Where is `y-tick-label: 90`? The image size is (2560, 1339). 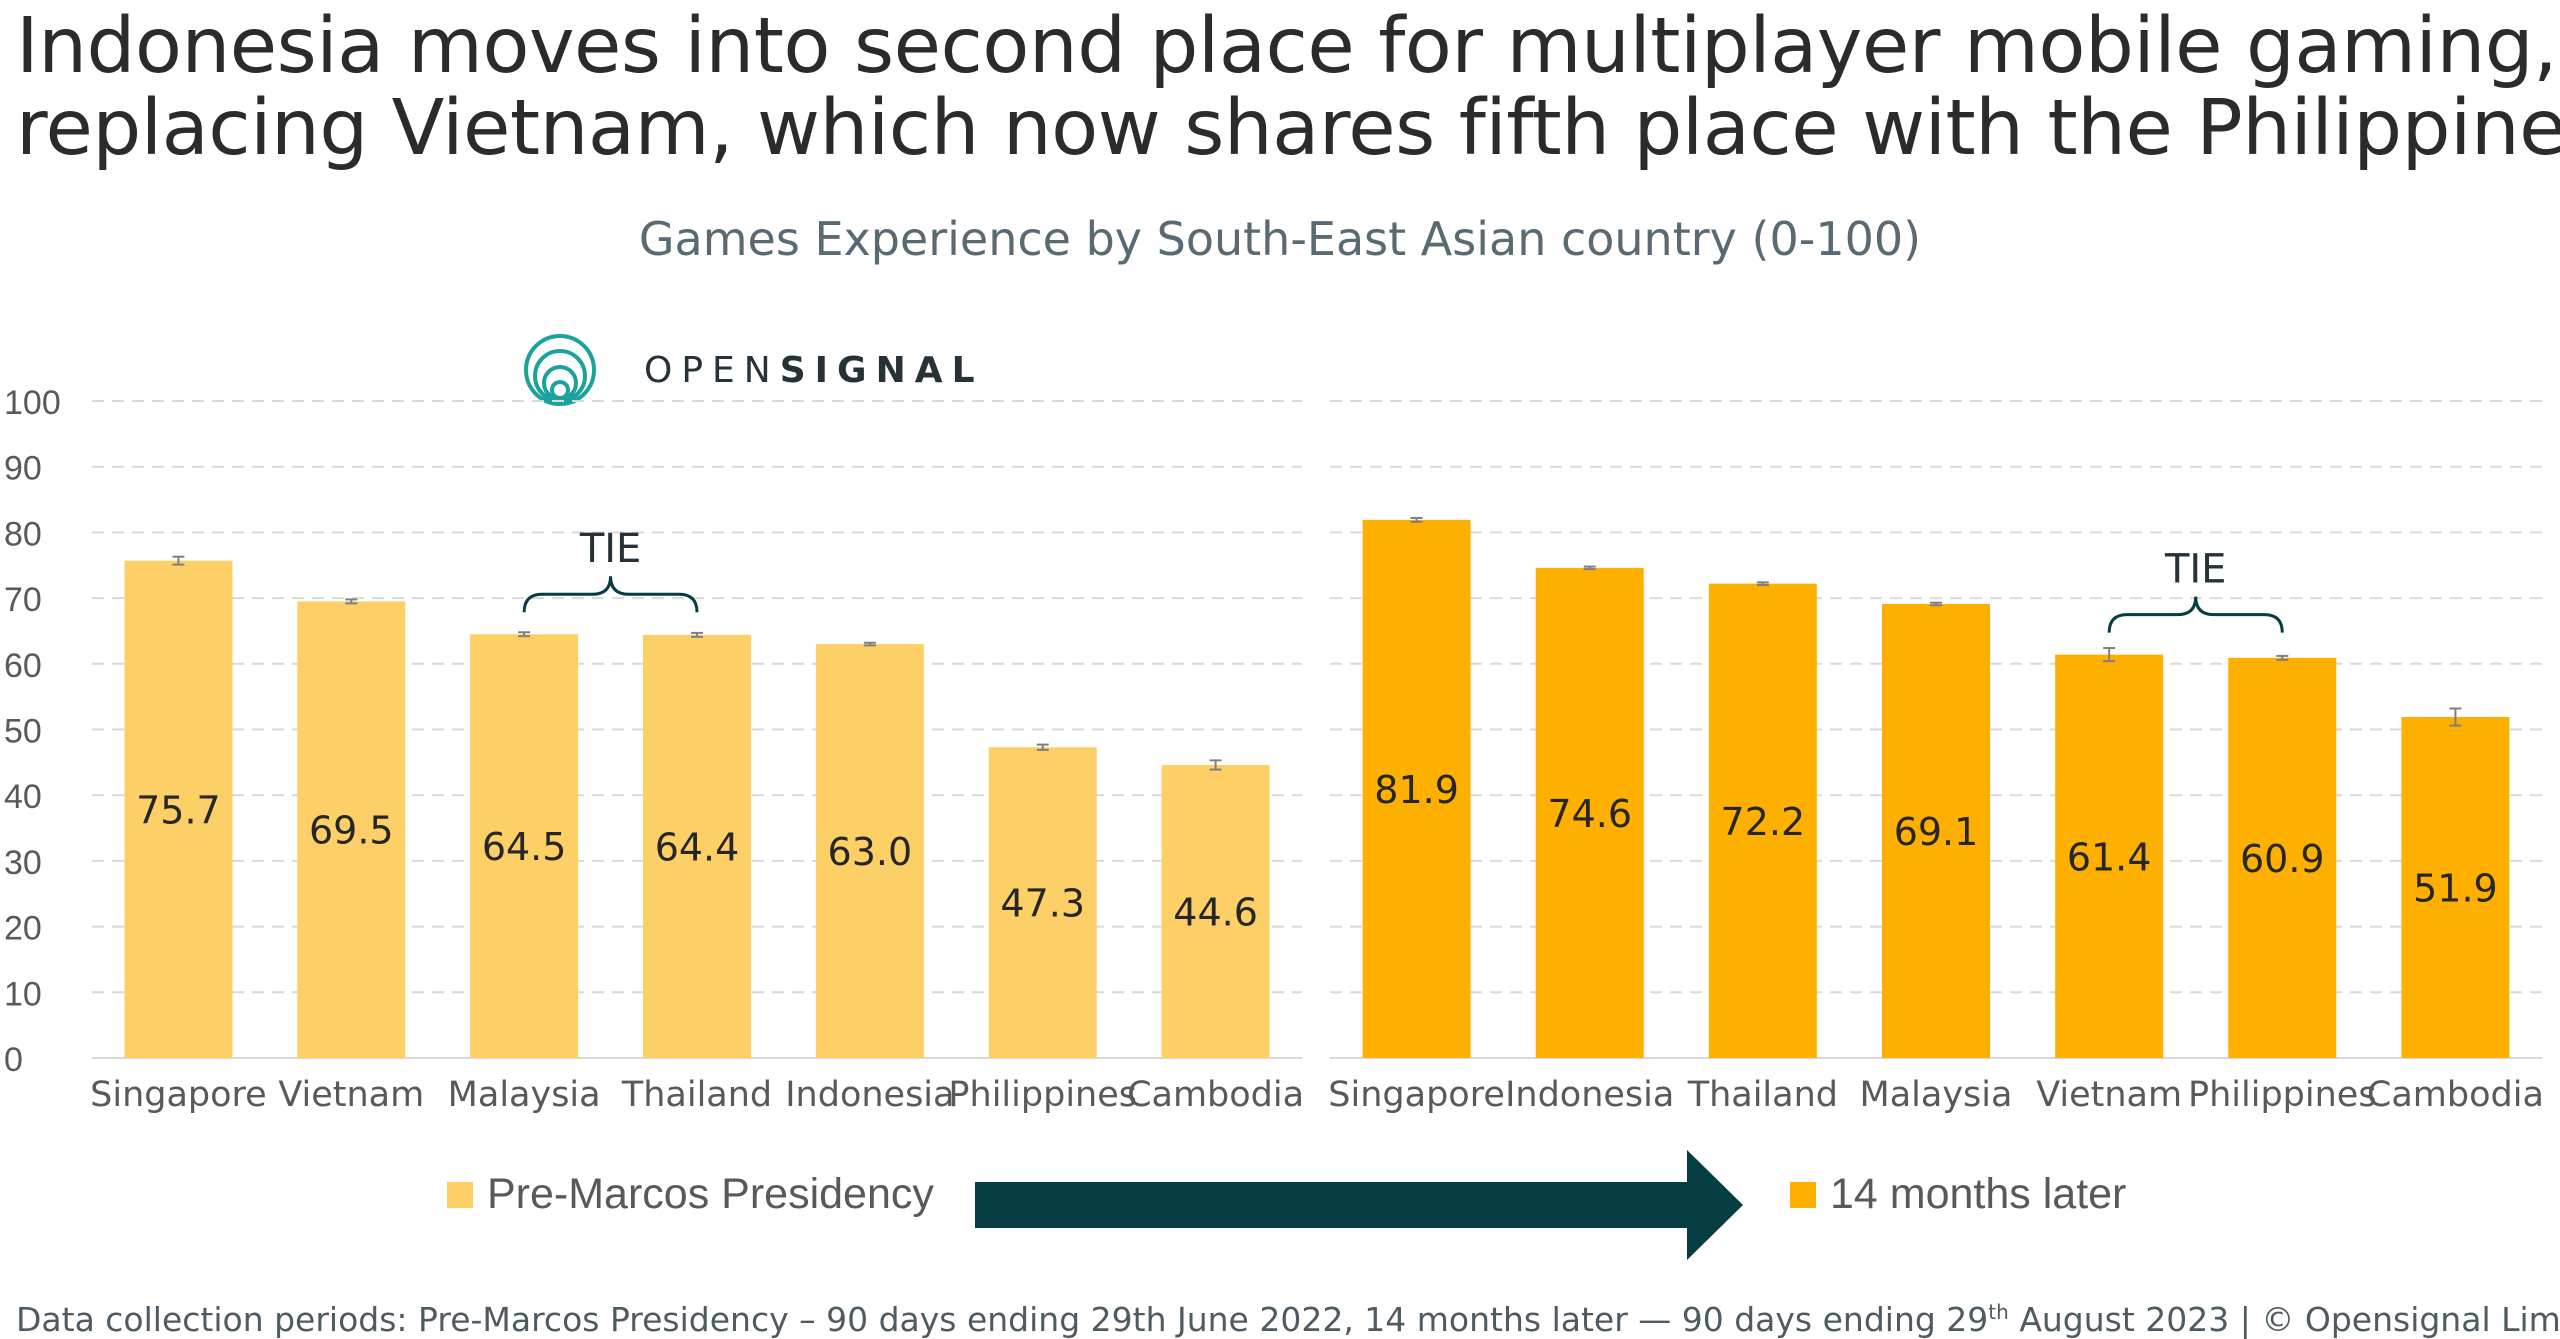
y-tick-label: 90 is located at coordinates (23, 469).